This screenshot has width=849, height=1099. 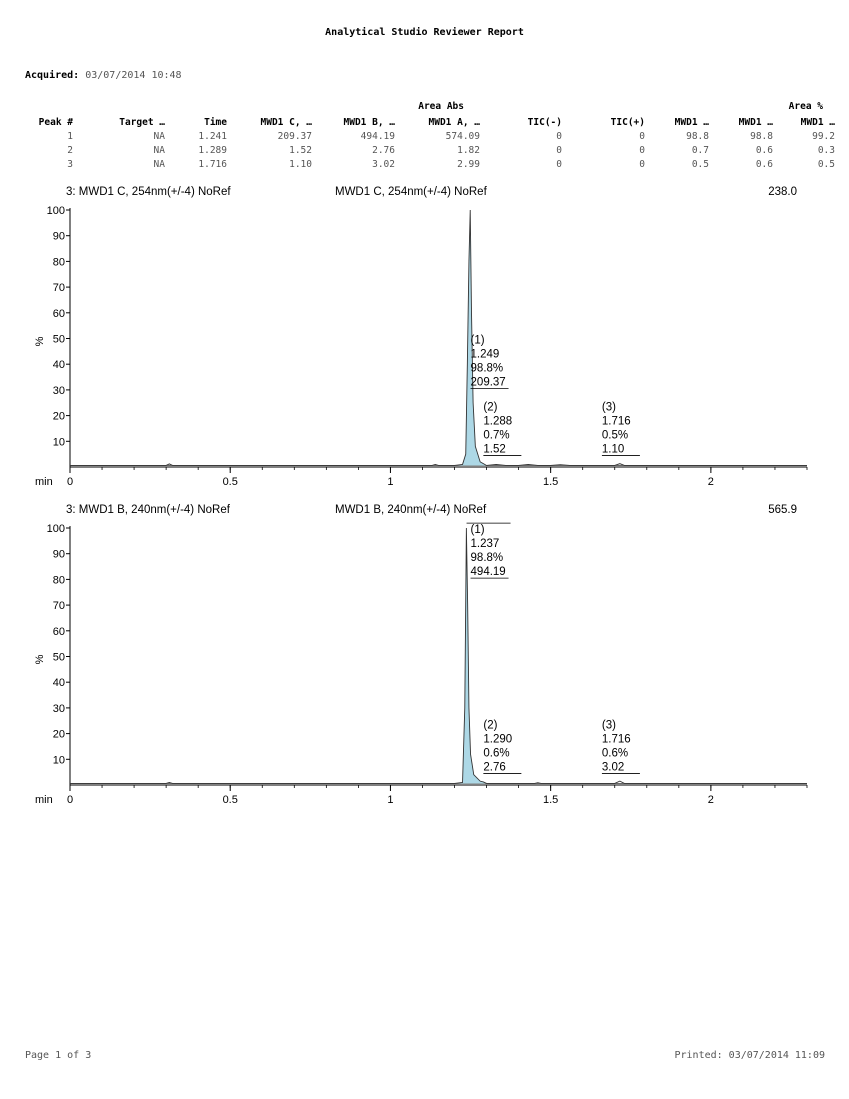 I want to click on peak-label: 1.10, so click(x=613, y=449).